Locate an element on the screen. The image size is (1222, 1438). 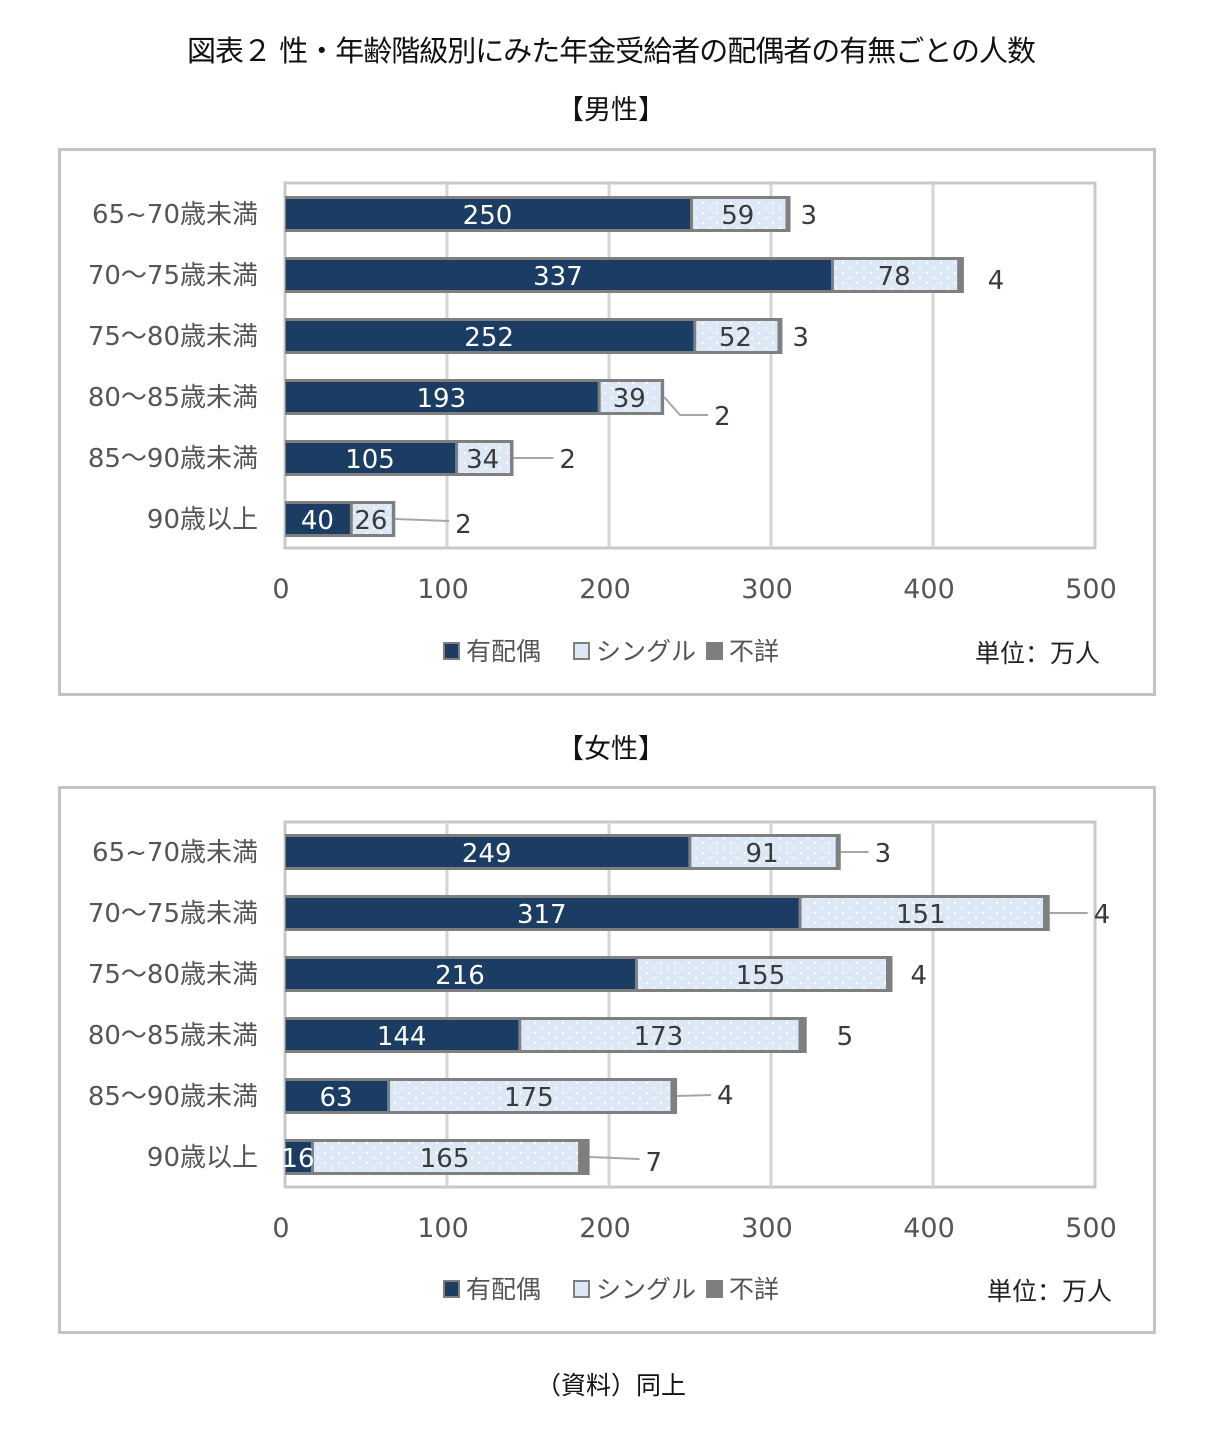
data-label-single: 155 is located at coordinates (761, 976).